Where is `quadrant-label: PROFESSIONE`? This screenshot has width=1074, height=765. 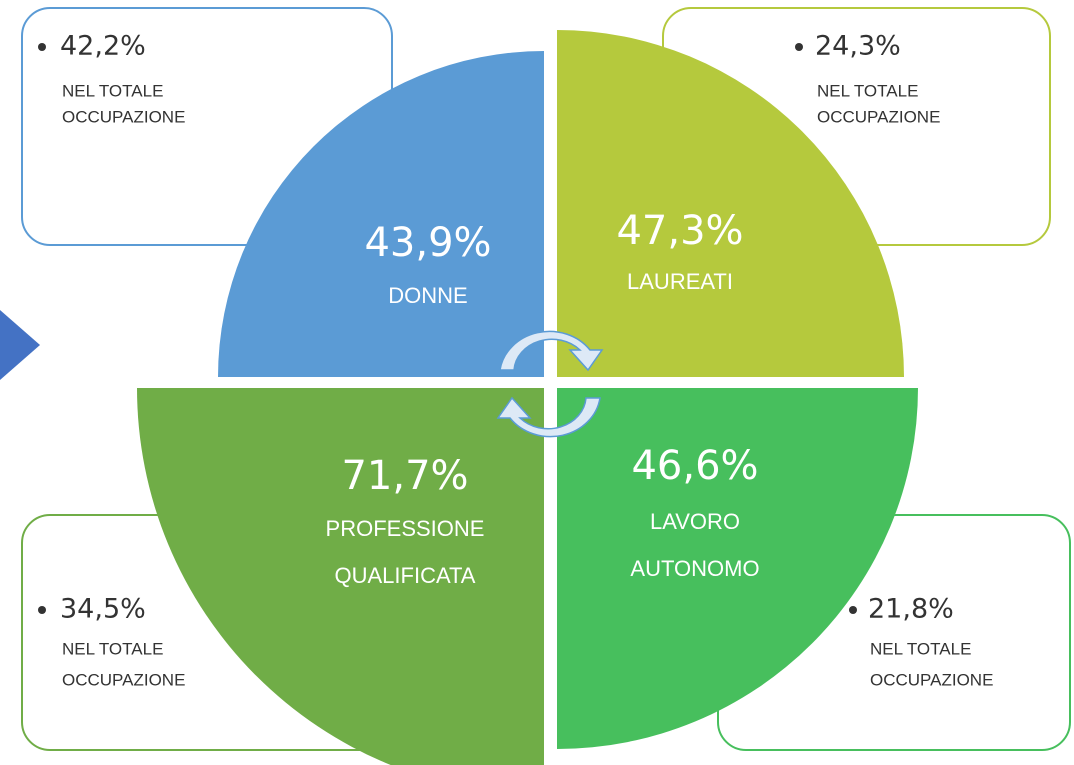
quadrant-label: PROFESSIONE is located at coordinates (405, 528).